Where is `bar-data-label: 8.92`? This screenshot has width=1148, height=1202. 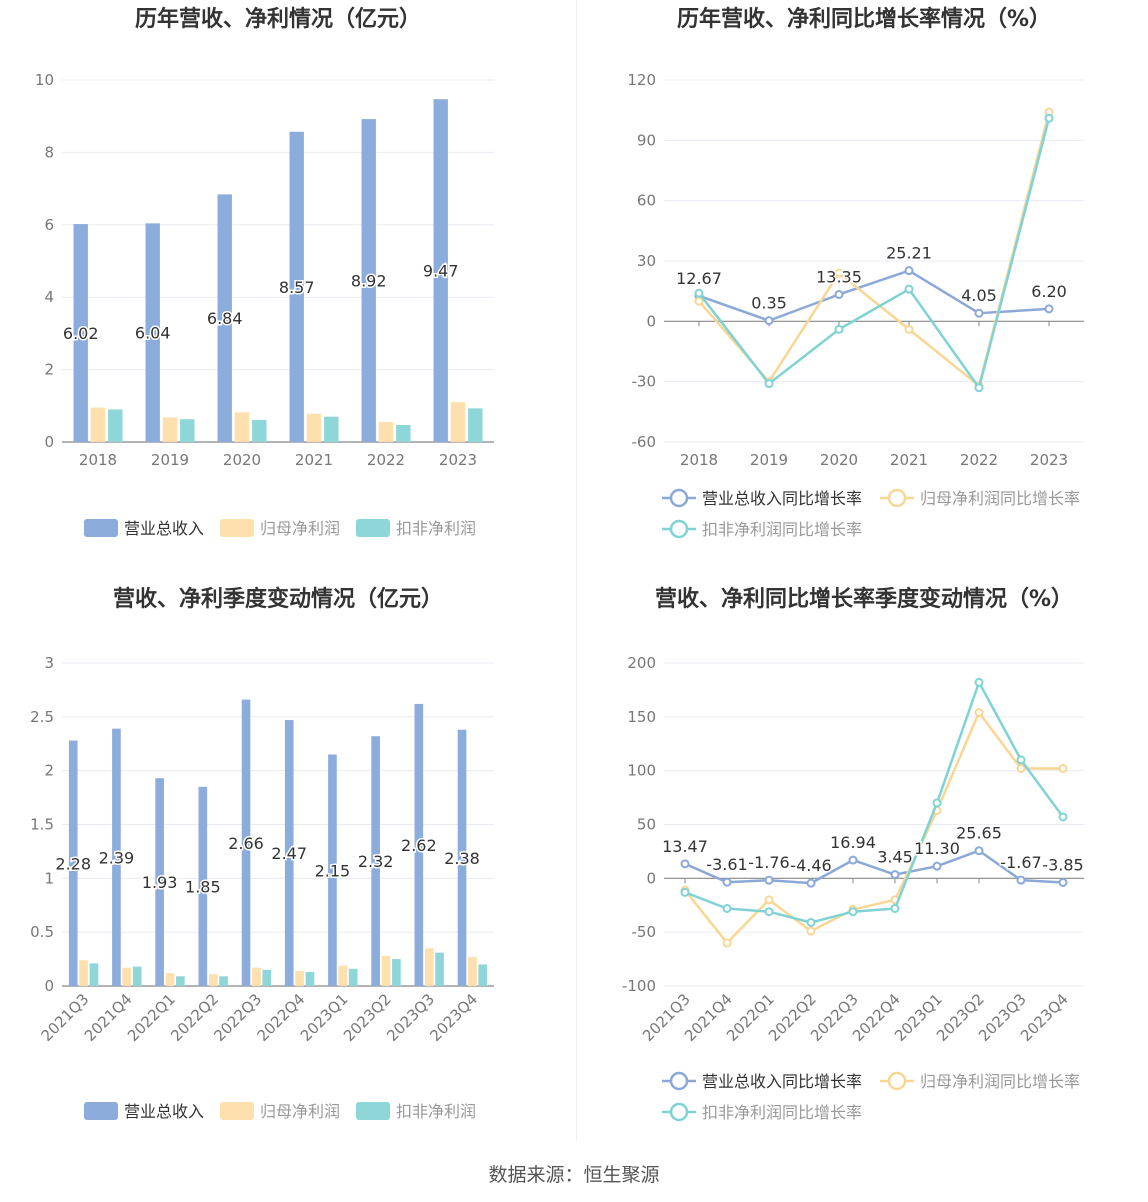 bar-data-label: 8.92 is located at coordinates (369, 281).